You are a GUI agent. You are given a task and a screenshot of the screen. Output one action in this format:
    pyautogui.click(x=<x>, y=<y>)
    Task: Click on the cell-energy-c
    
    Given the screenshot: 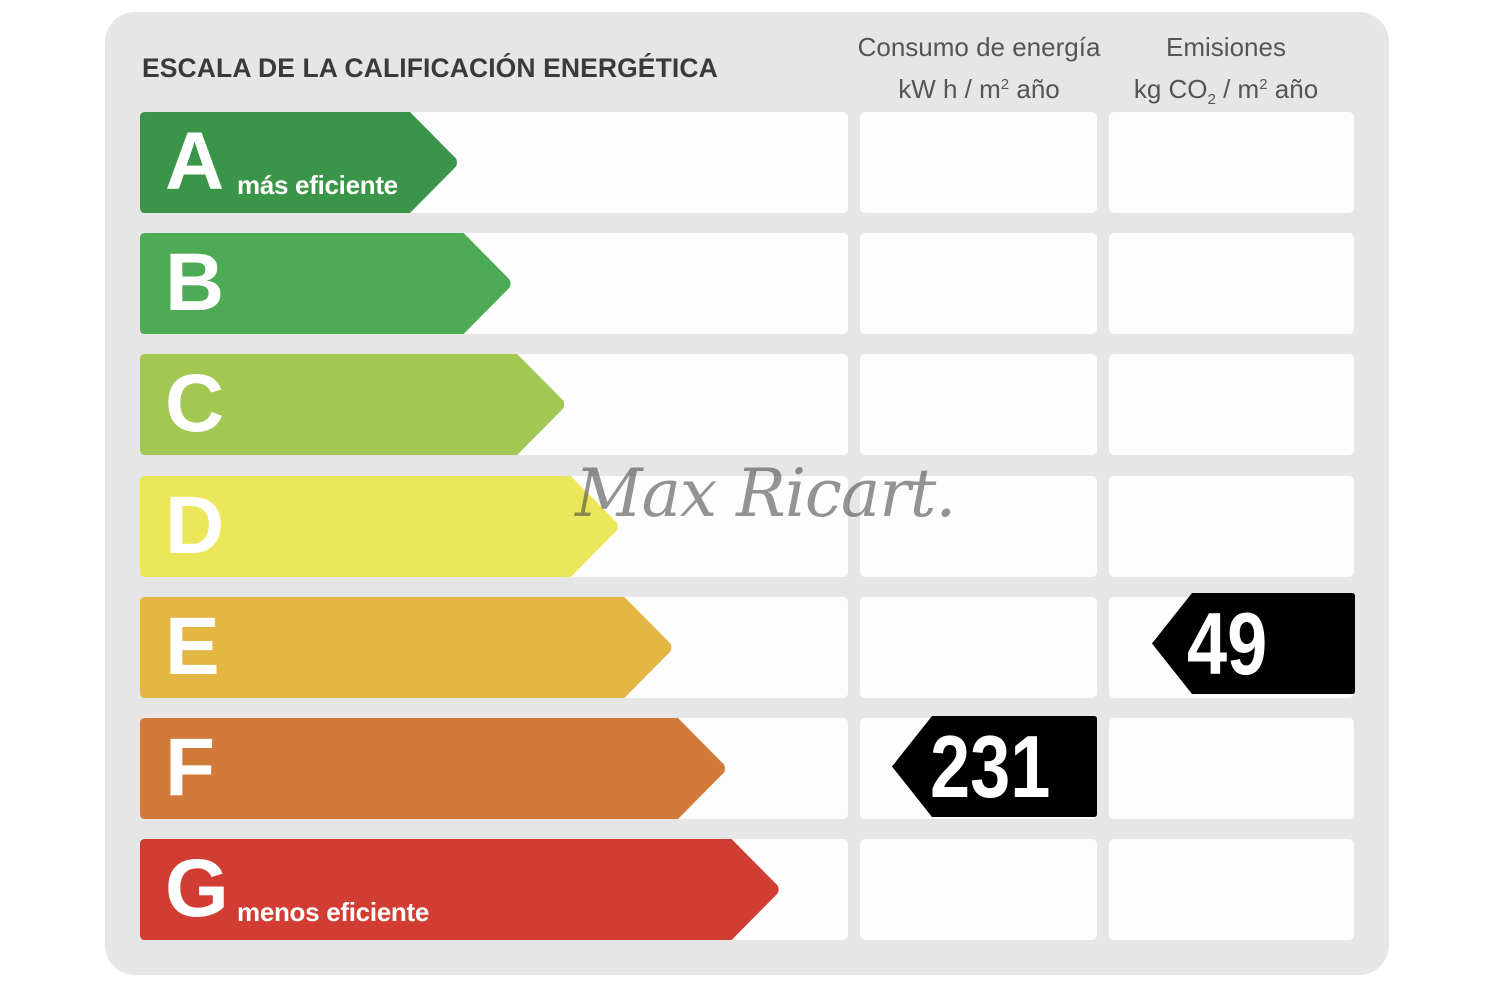 What is the action you would take?
    pyautogui.click(x=978, y=405)
    